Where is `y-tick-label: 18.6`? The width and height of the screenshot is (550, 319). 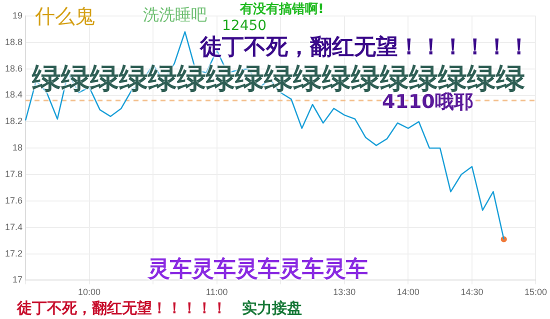
y-tick-label: 18.6 is located at coordinates (13, 68).